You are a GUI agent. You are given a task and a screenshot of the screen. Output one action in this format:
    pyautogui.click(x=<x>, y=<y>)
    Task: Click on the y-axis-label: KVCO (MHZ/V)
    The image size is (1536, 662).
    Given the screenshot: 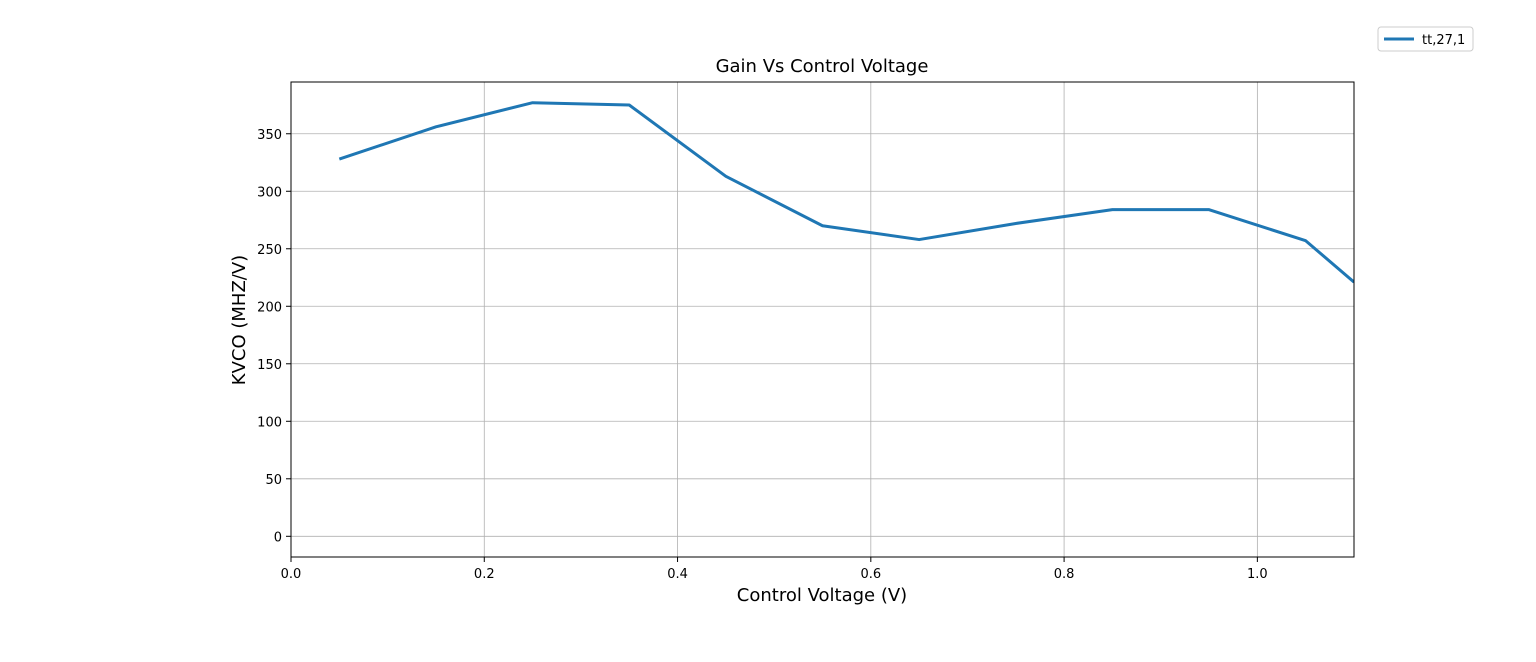 What is the action you would take?
    pyautogui.click(x=239, y=320)
    